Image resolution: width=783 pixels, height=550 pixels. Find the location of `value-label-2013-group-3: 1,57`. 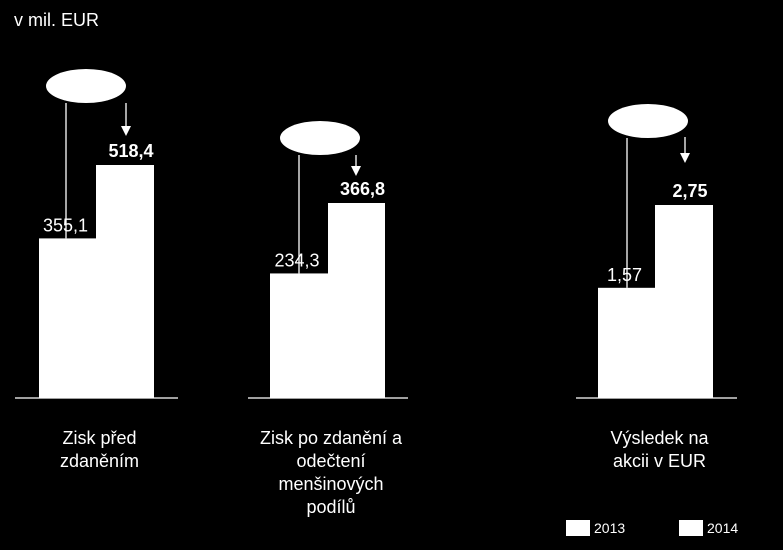

value-label-2013-group-3: 1,57 is located at coordinates (624, 275).